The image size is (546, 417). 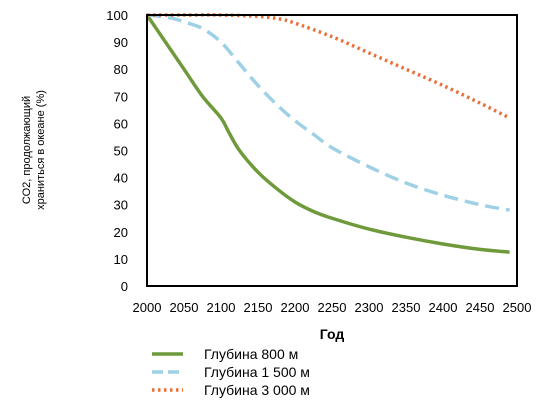 What do you see at coordinates (121, 96) in the screenshot?
I see `y-tick-label: 70` at bounding box center [121, 96].